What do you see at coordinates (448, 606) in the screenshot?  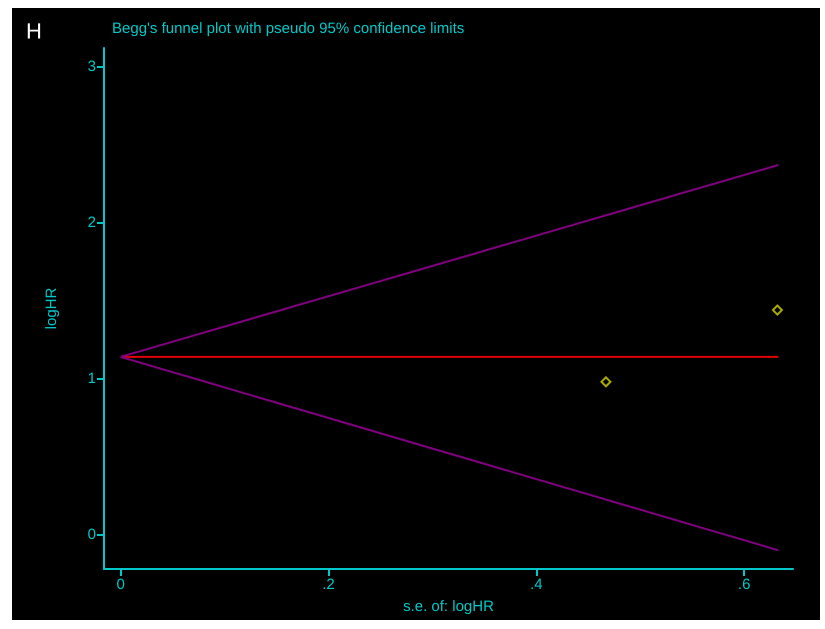 I see `x-axis-title: s.e. of: logHR` at bounding box center [448, 606].